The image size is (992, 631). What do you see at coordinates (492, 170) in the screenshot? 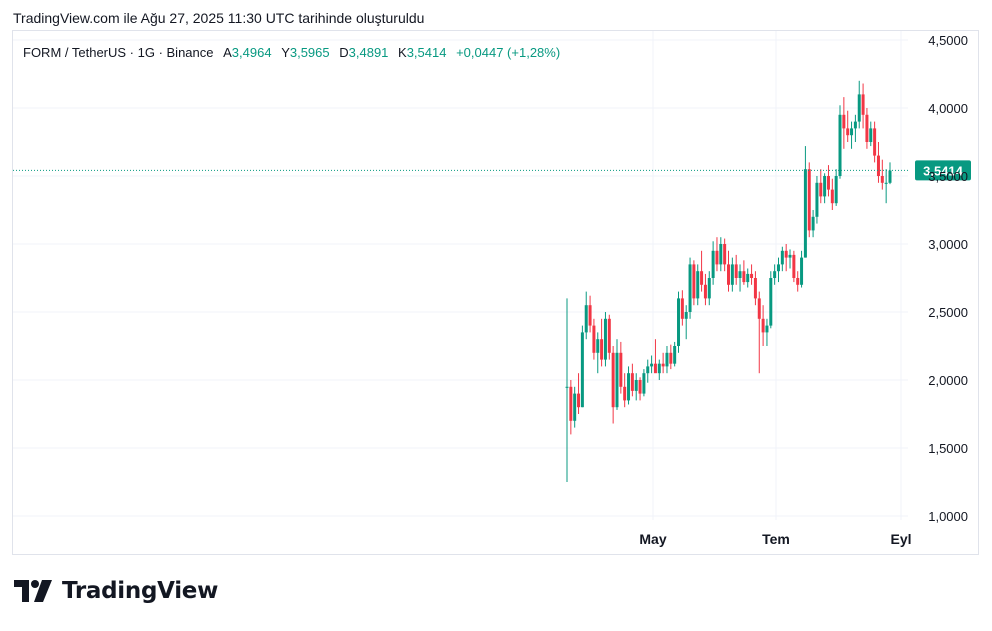
I see `last-price-line: 3,5414` at bounding box center [492, 170].